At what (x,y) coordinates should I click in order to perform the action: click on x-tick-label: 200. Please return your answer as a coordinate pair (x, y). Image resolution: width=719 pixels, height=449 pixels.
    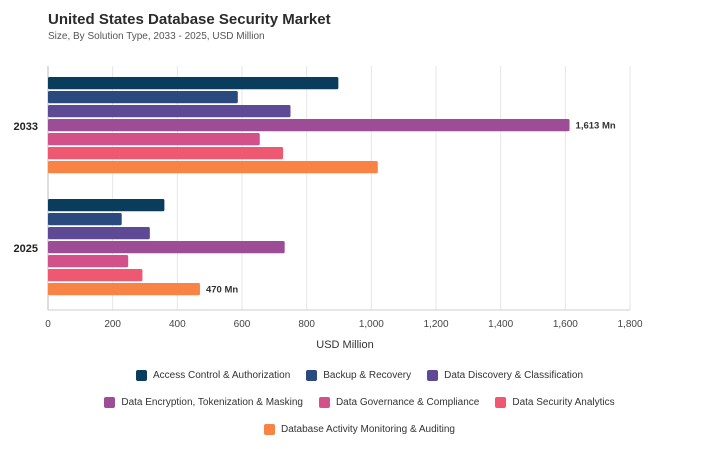
    Looking at the image, I should click on (112, 324).